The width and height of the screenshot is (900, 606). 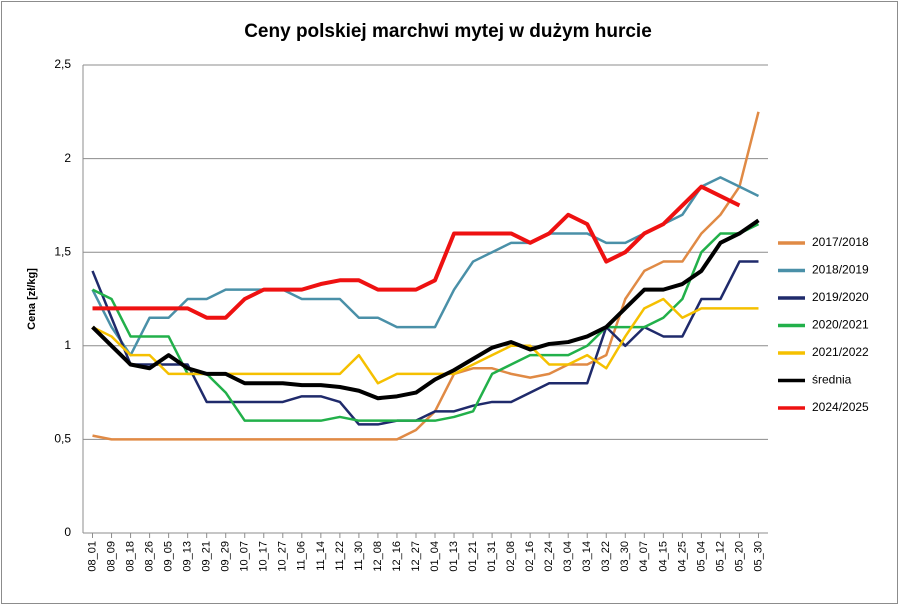 What do you see at coordinates (663, 556) in the screenshot?
I see `x-tick-label: 04_15` at bounding box center [663, 556].